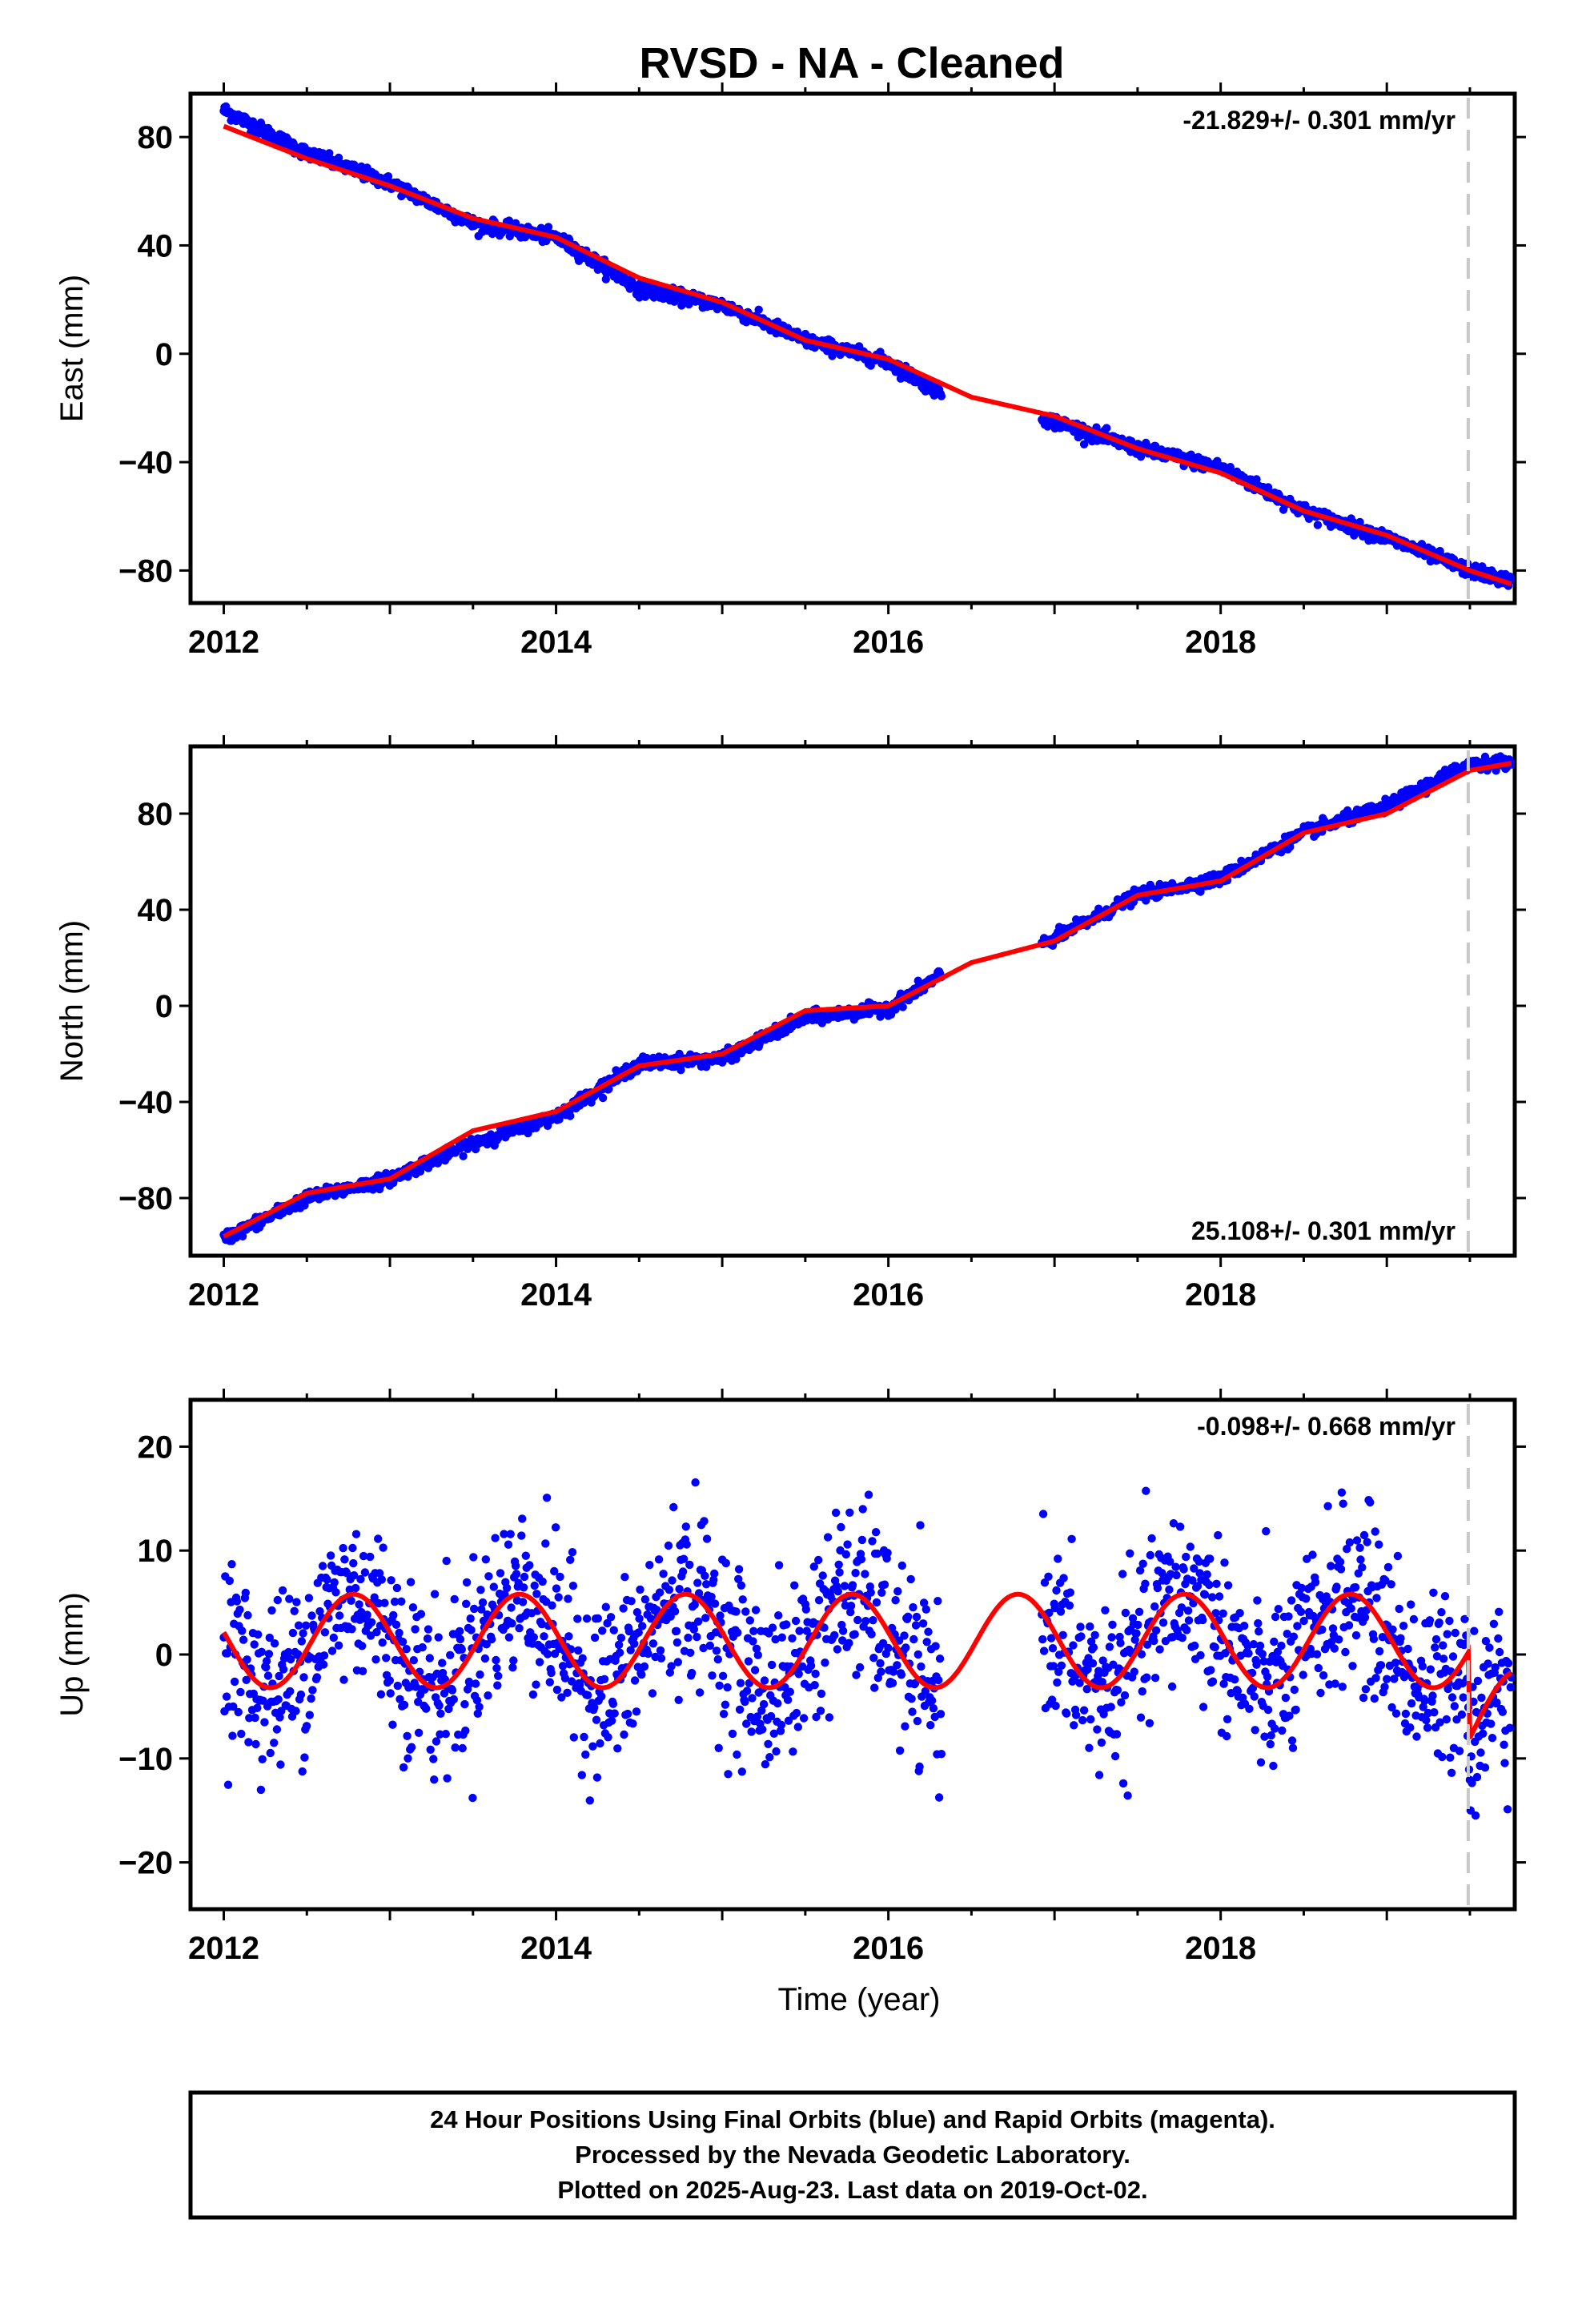 The height and width of the screenshot is (2324, 1582). Describe the element at coordinates (164, 1006) in the screenshot. I see `y-tick-label: 0` at that location.